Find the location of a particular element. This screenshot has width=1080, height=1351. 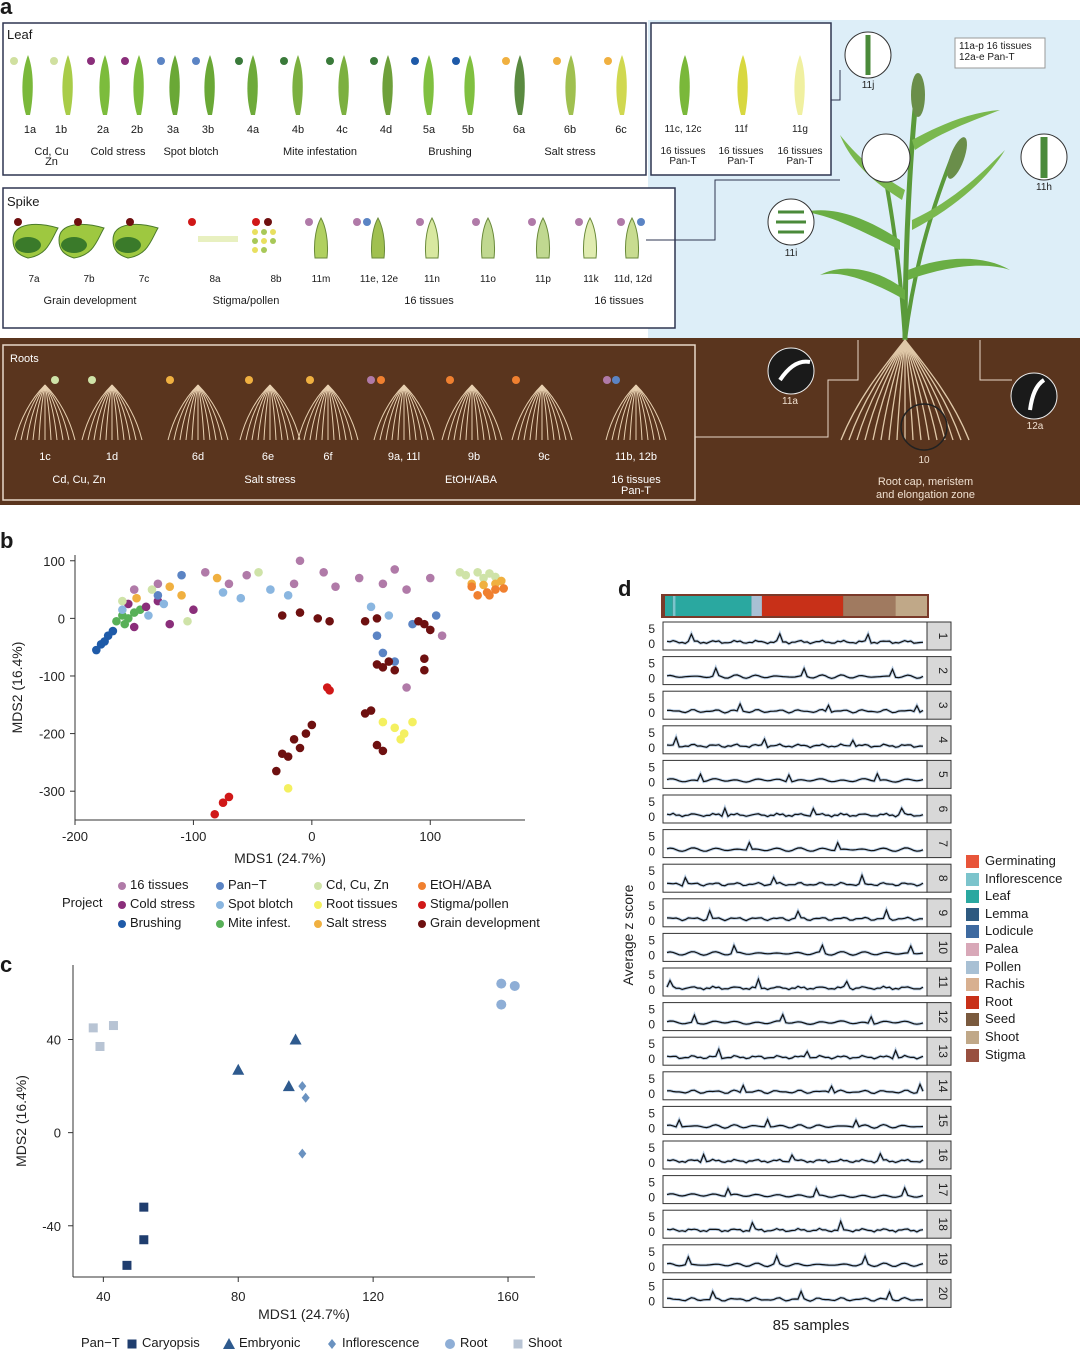

legend-label: Cd, Cu, Zn is located at coordinates (357, 884).